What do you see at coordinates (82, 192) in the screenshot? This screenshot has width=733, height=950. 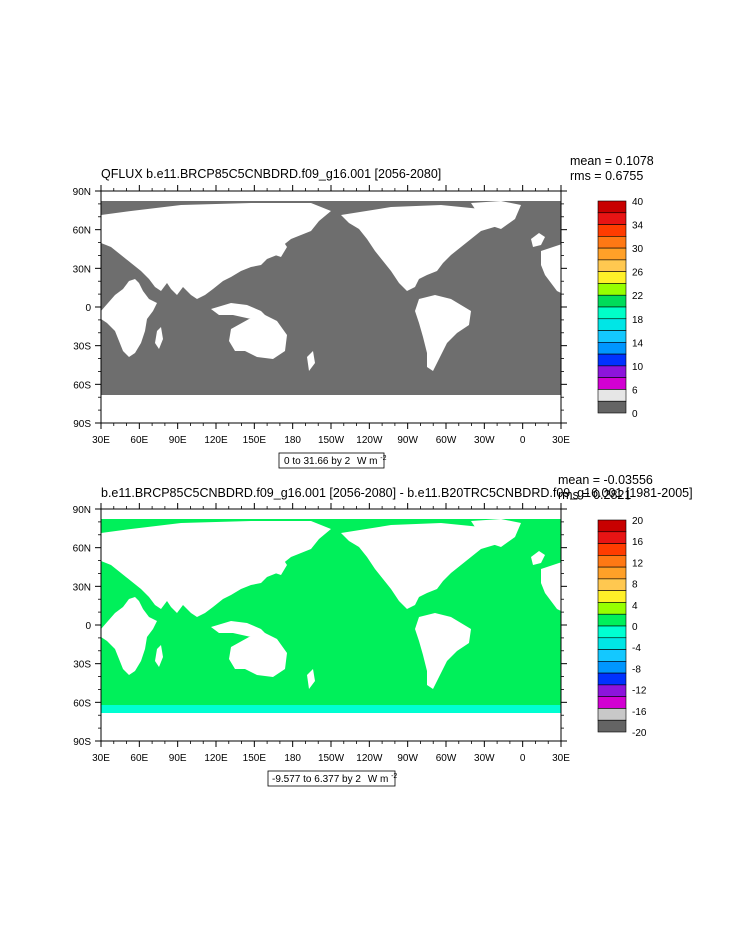 I see `lat-label: 90N` at bounding box center [82, 192].